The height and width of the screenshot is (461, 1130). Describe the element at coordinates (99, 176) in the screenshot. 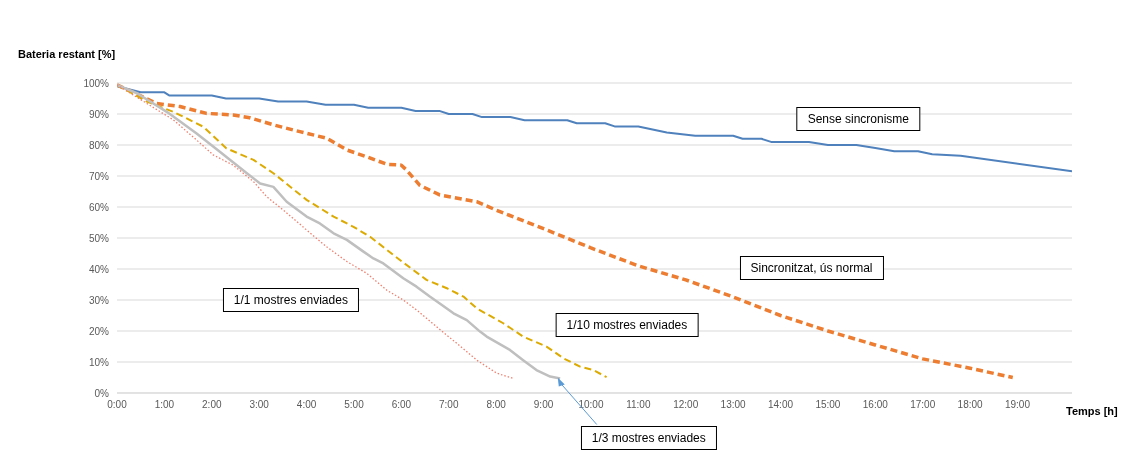

I see `y-tick-label: 70%` at that location.